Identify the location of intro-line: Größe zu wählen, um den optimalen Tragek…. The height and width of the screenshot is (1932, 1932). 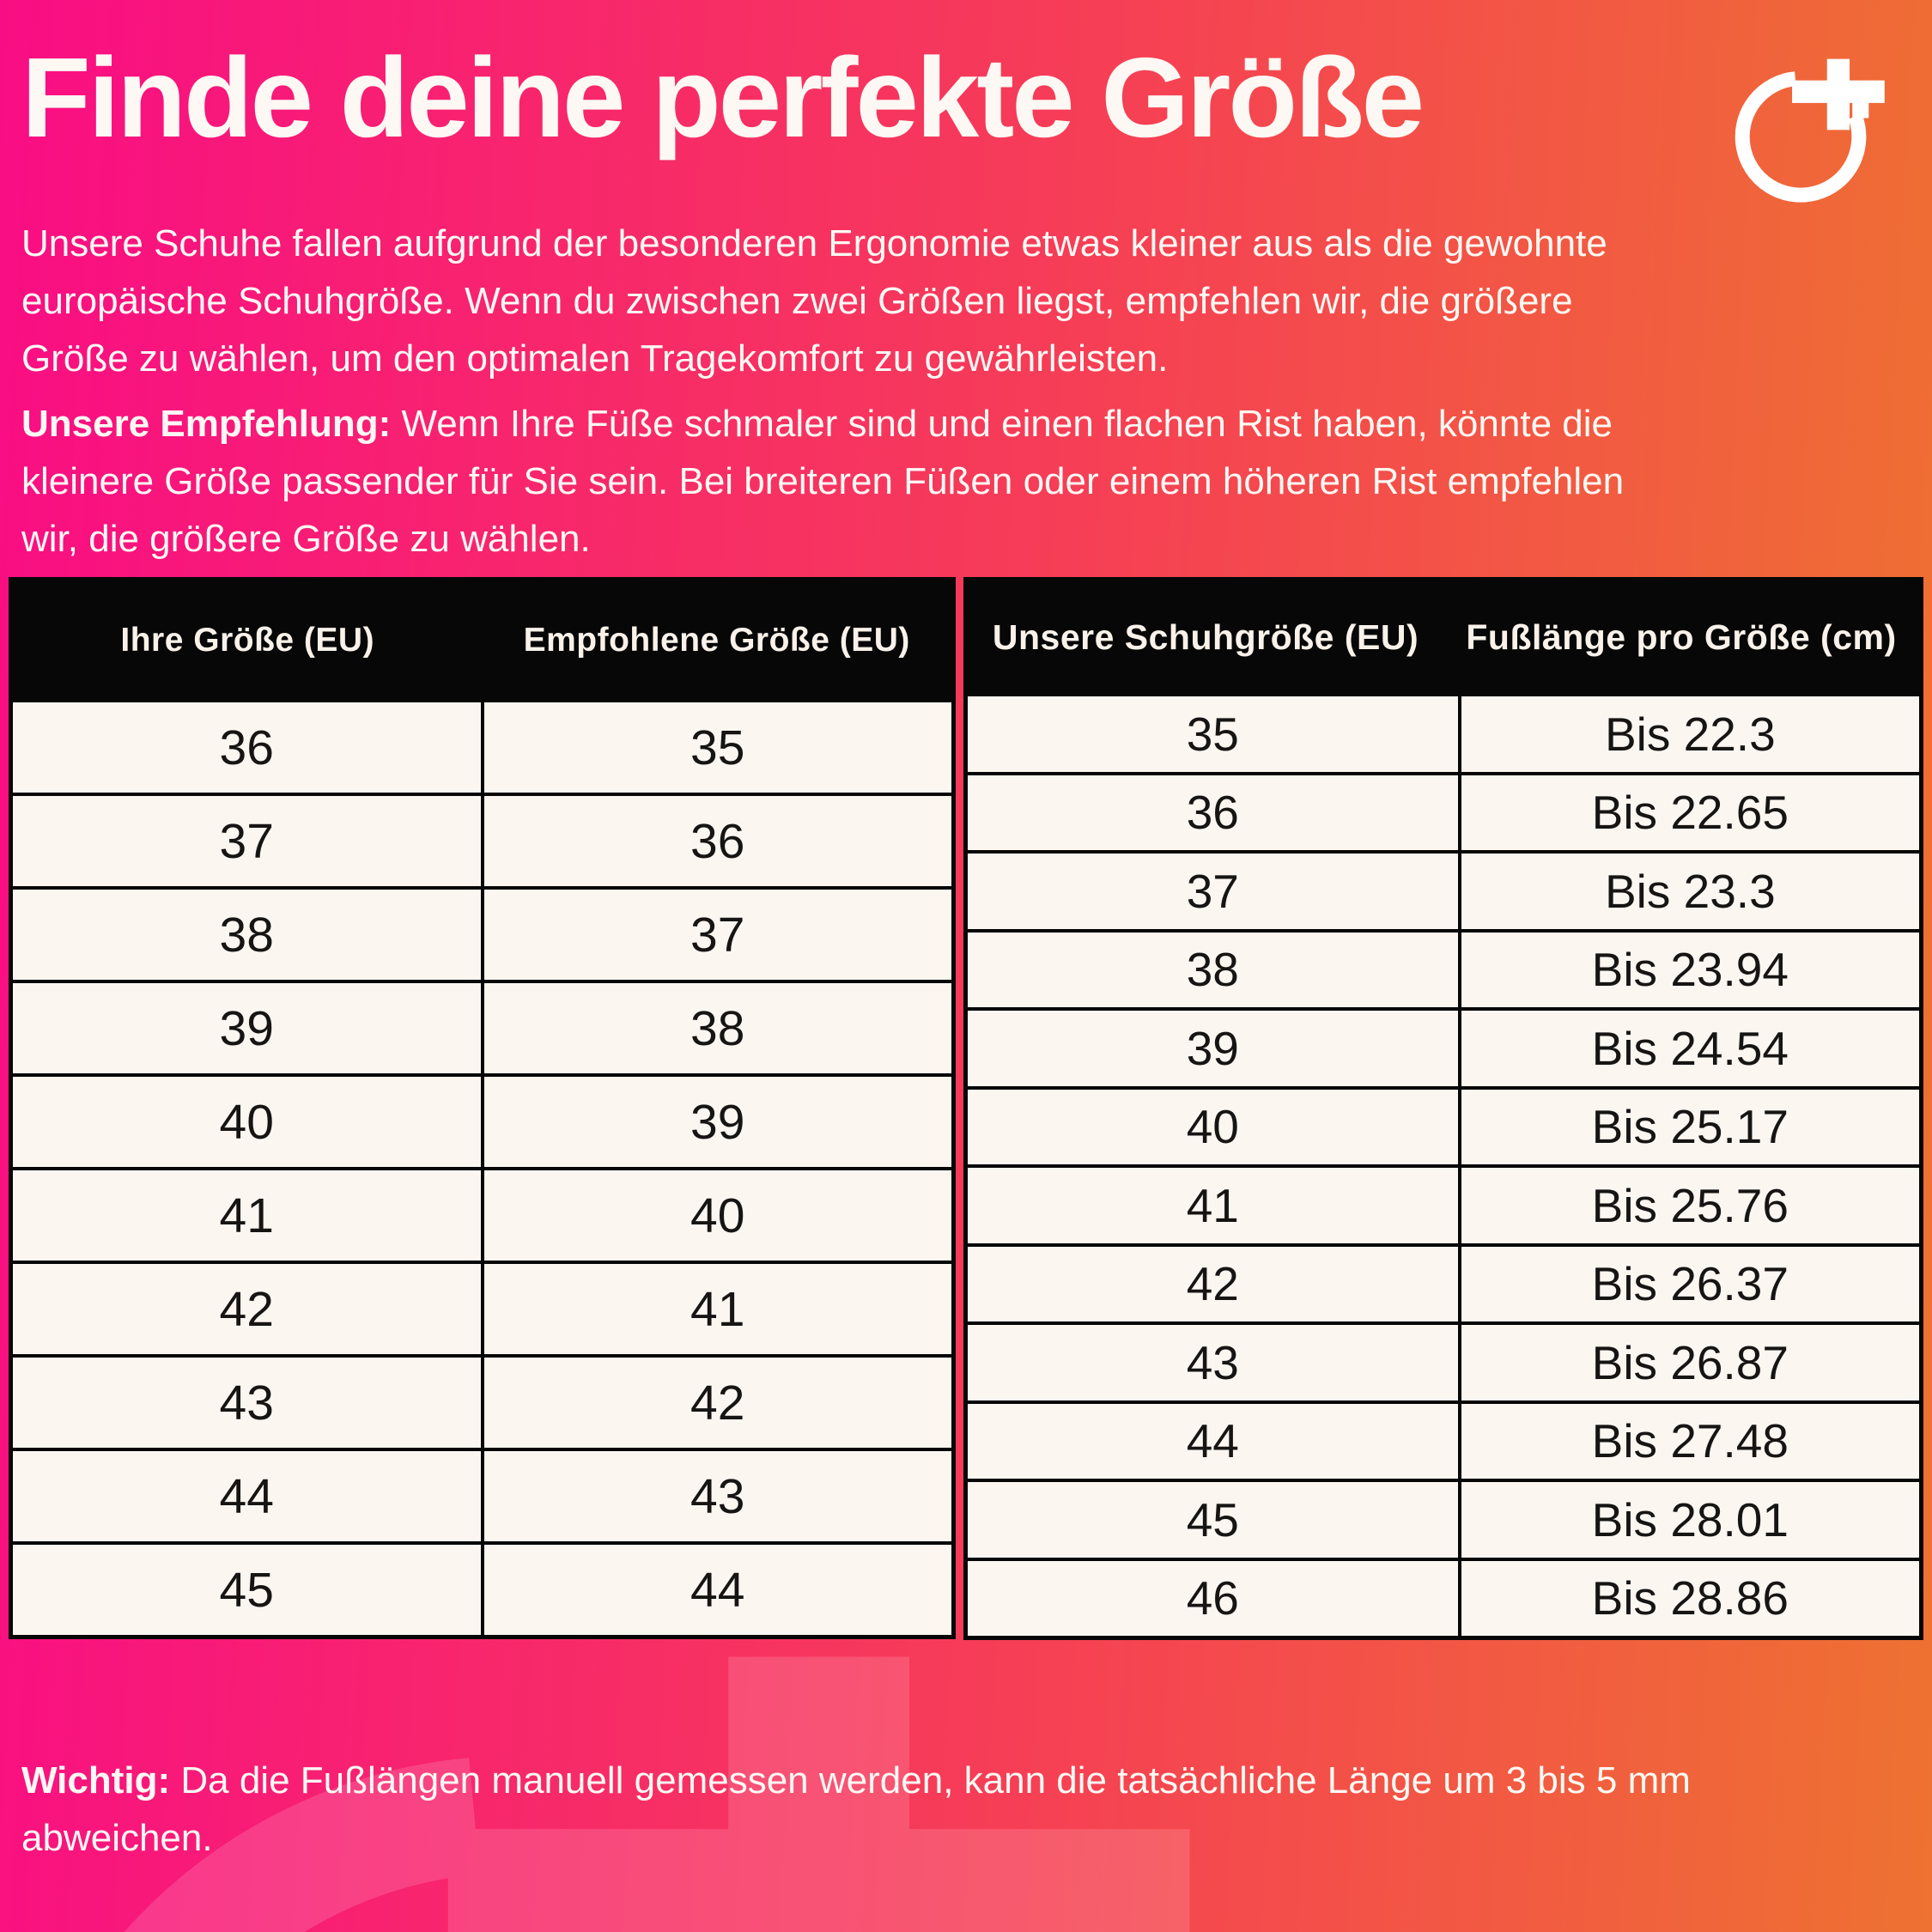
(595, 358).